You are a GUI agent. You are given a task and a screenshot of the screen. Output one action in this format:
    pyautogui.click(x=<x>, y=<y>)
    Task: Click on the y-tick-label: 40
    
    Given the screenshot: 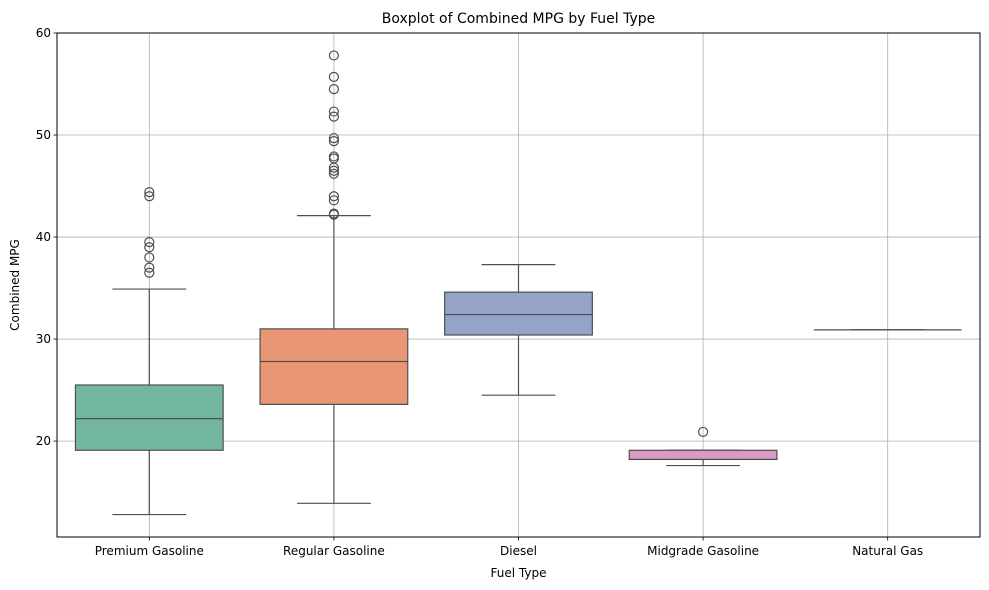 What is the action you would take?
    pyautogui.click(x=43, y=237)
    